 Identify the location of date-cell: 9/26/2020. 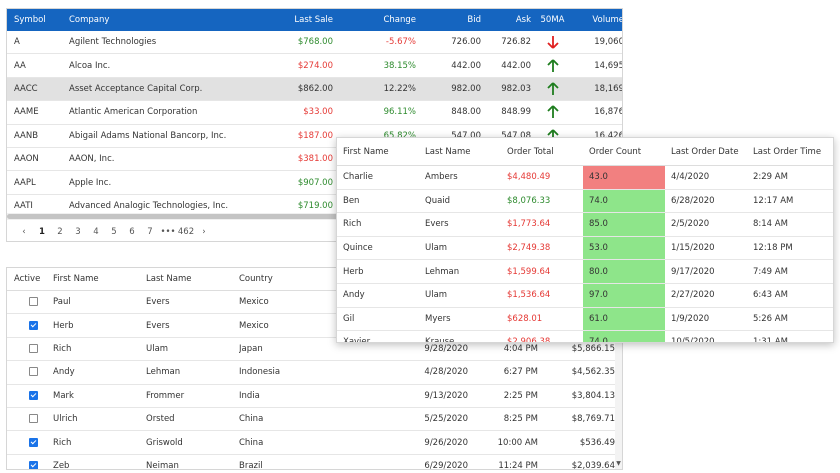
(426, 442).